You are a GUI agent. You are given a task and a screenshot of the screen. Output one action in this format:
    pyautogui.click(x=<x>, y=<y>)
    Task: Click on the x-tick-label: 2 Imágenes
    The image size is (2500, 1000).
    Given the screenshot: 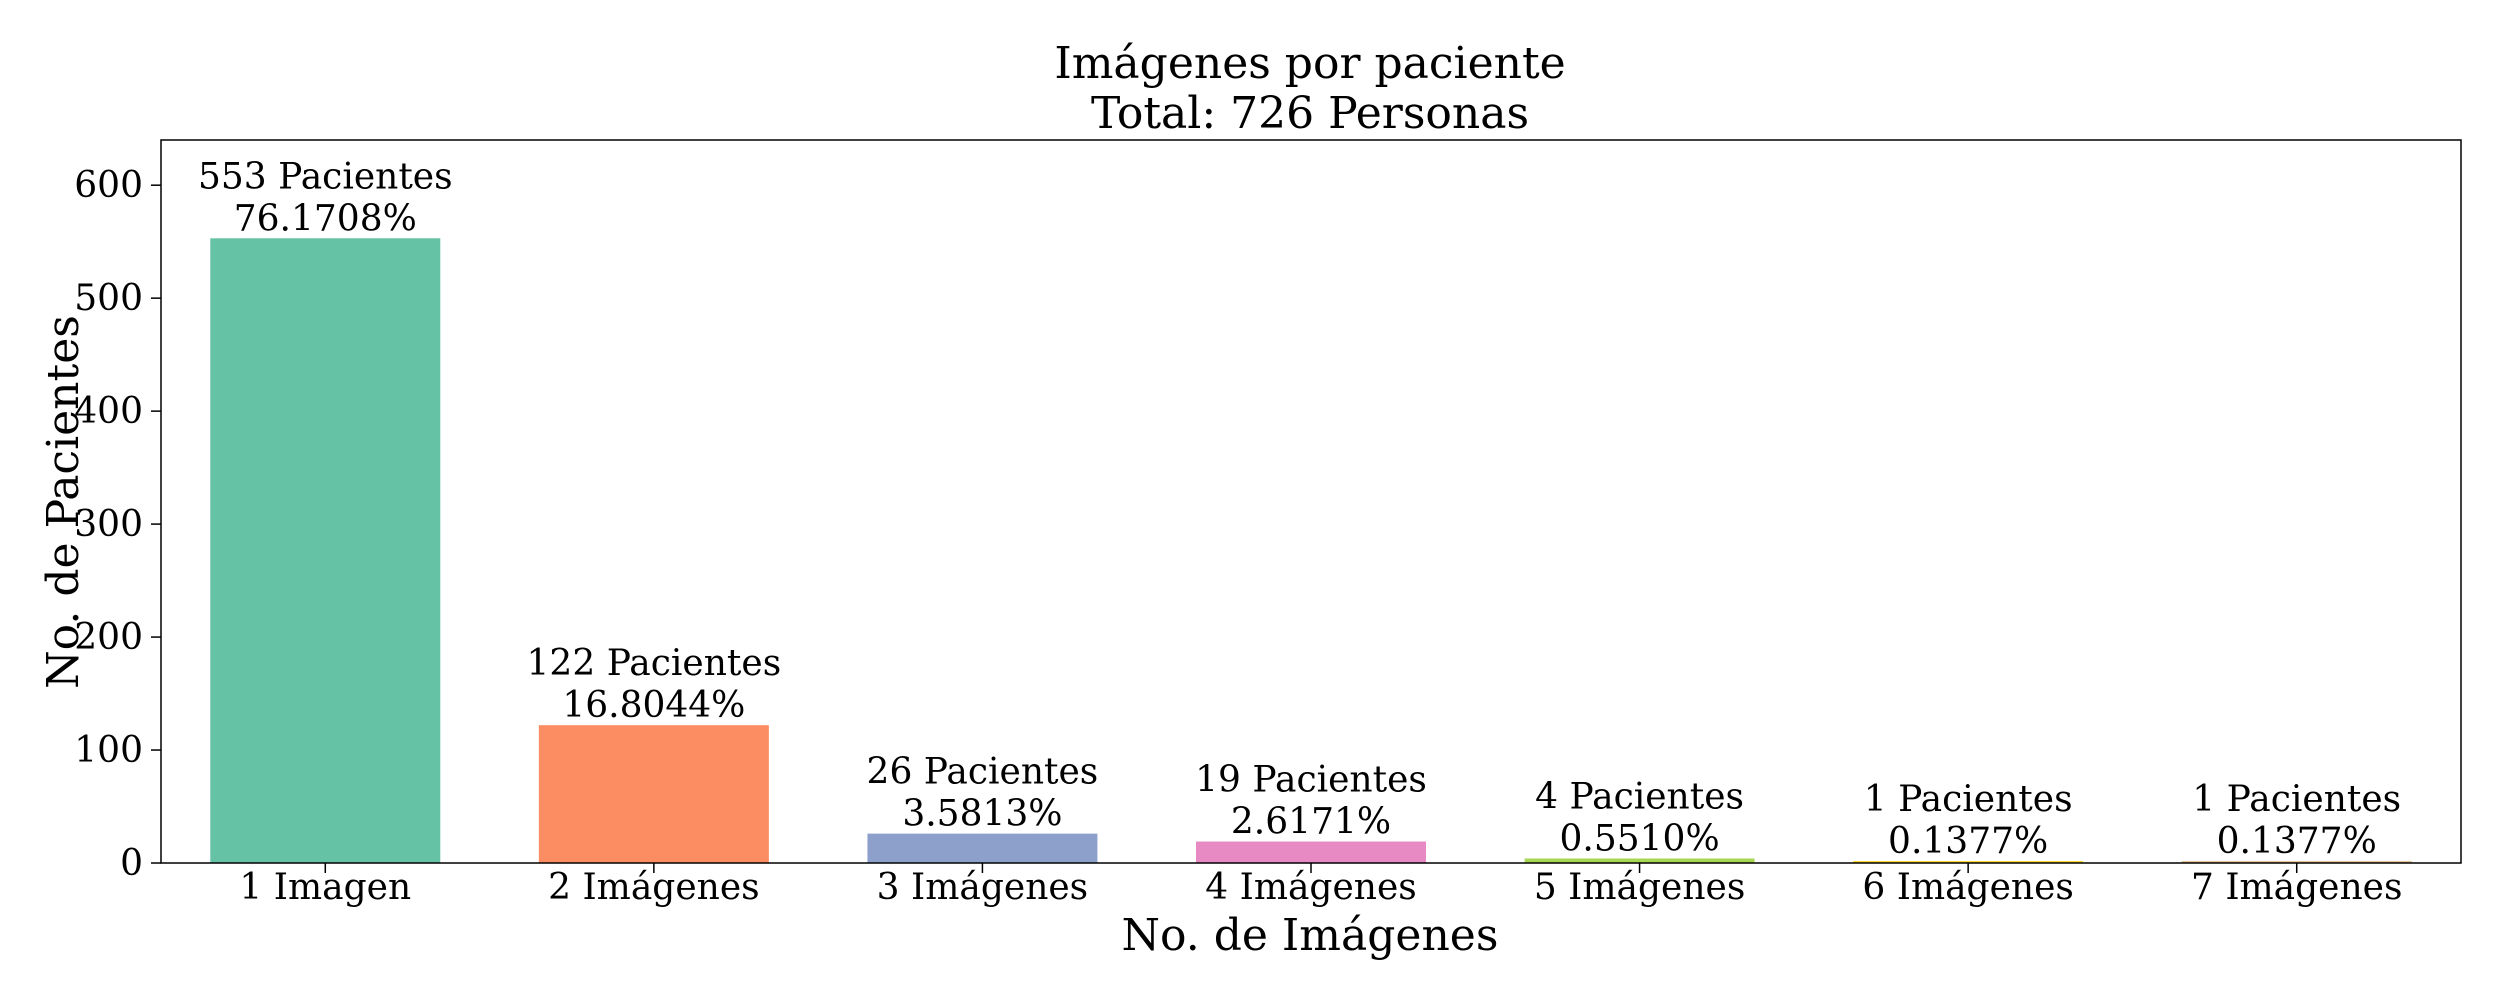 What is the action you would take?
    pyautogui.click(x=653, y=887)
    